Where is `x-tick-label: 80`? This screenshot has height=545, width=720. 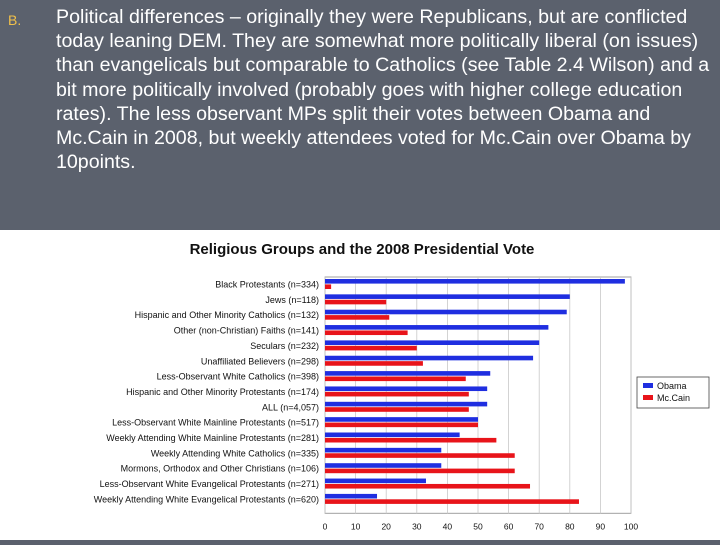 x-tick-label: 80 is located at coordinates (570, 526).